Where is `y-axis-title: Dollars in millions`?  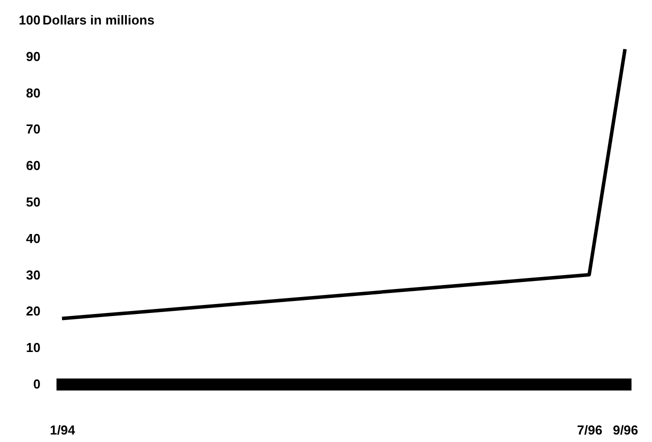 y-axis-title: Dollars in millions is located at coordinates (98, 20).